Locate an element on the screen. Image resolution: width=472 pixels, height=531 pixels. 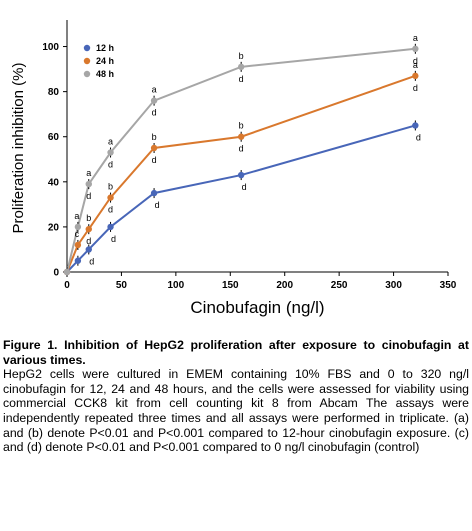
x-tick-label: 300 is located at coordinates (393, 285).